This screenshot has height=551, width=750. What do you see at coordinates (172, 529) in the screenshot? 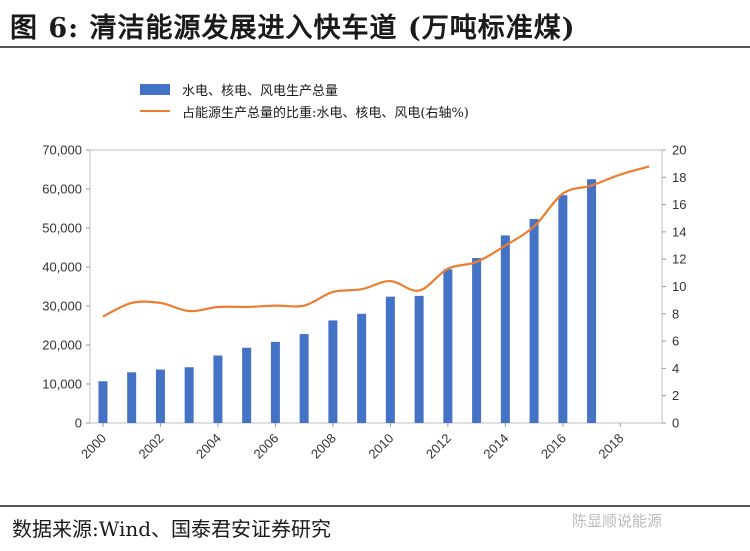
I see `source-note: 数据来源:Wind、国泰君安证券研究` at bounding box center [172, 529].